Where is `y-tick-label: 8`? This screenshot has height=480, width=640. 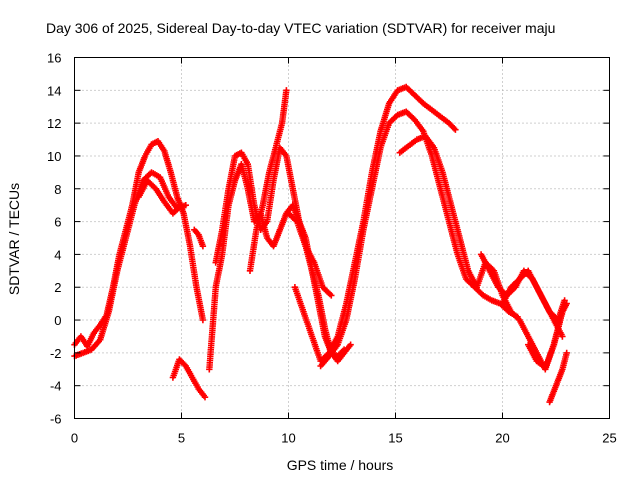
y-tick-label: 8 is located at coordinates (57, 189).